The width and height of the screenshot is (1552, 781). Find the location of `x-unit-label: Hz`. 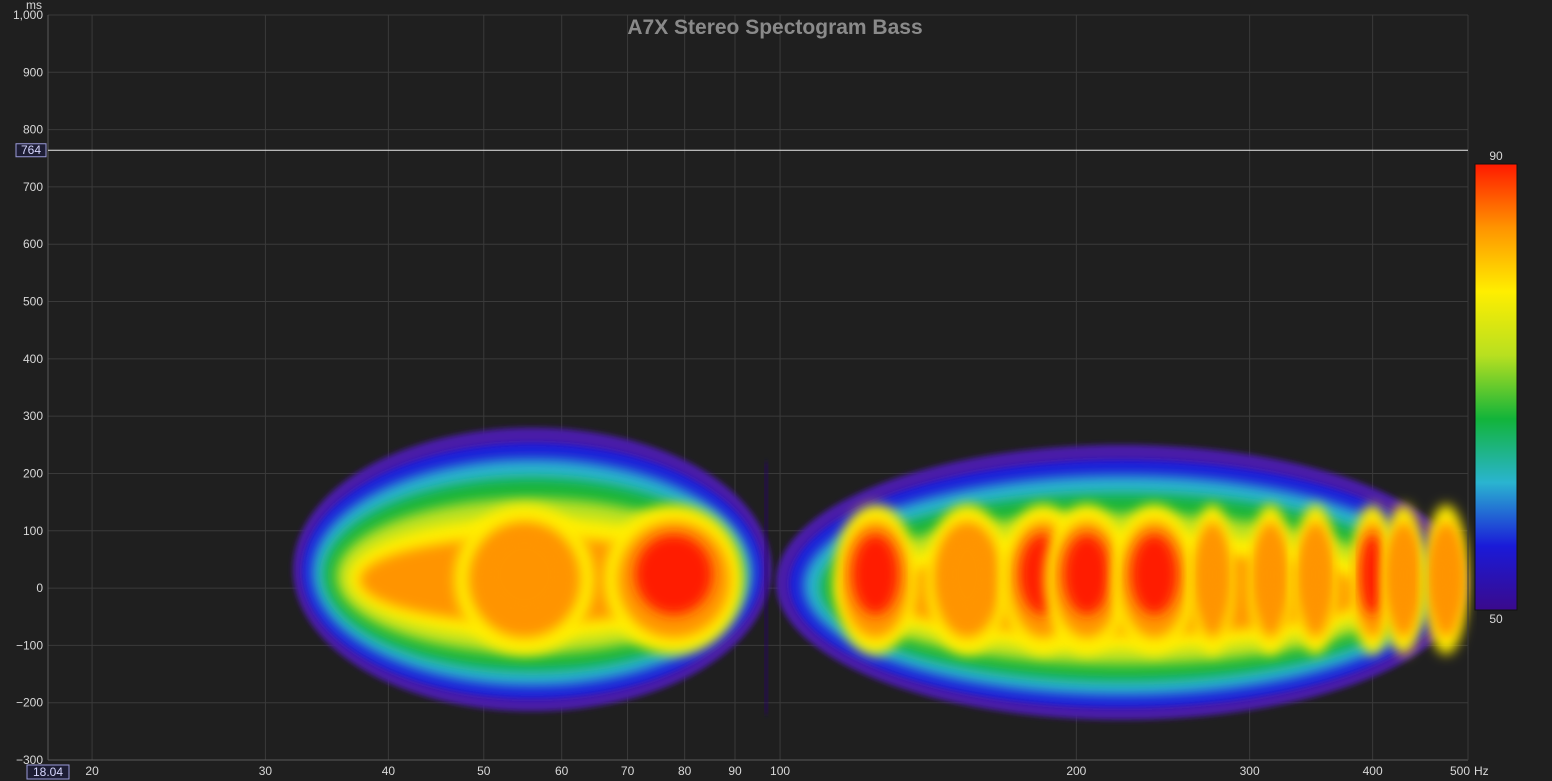

x-unit-label: Hz is located at coordinates (1481, 771).